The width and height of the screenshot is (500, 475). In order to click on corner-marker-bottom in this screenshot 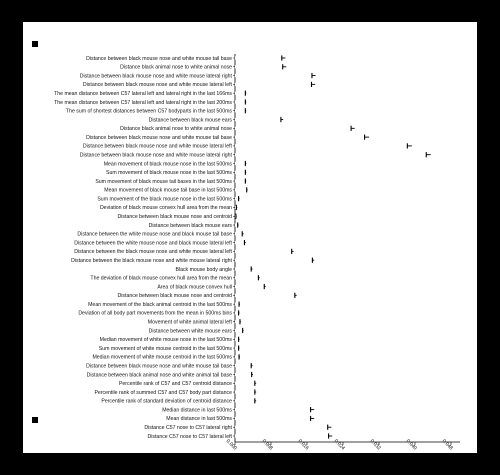, I will do `click(35, 420)`.